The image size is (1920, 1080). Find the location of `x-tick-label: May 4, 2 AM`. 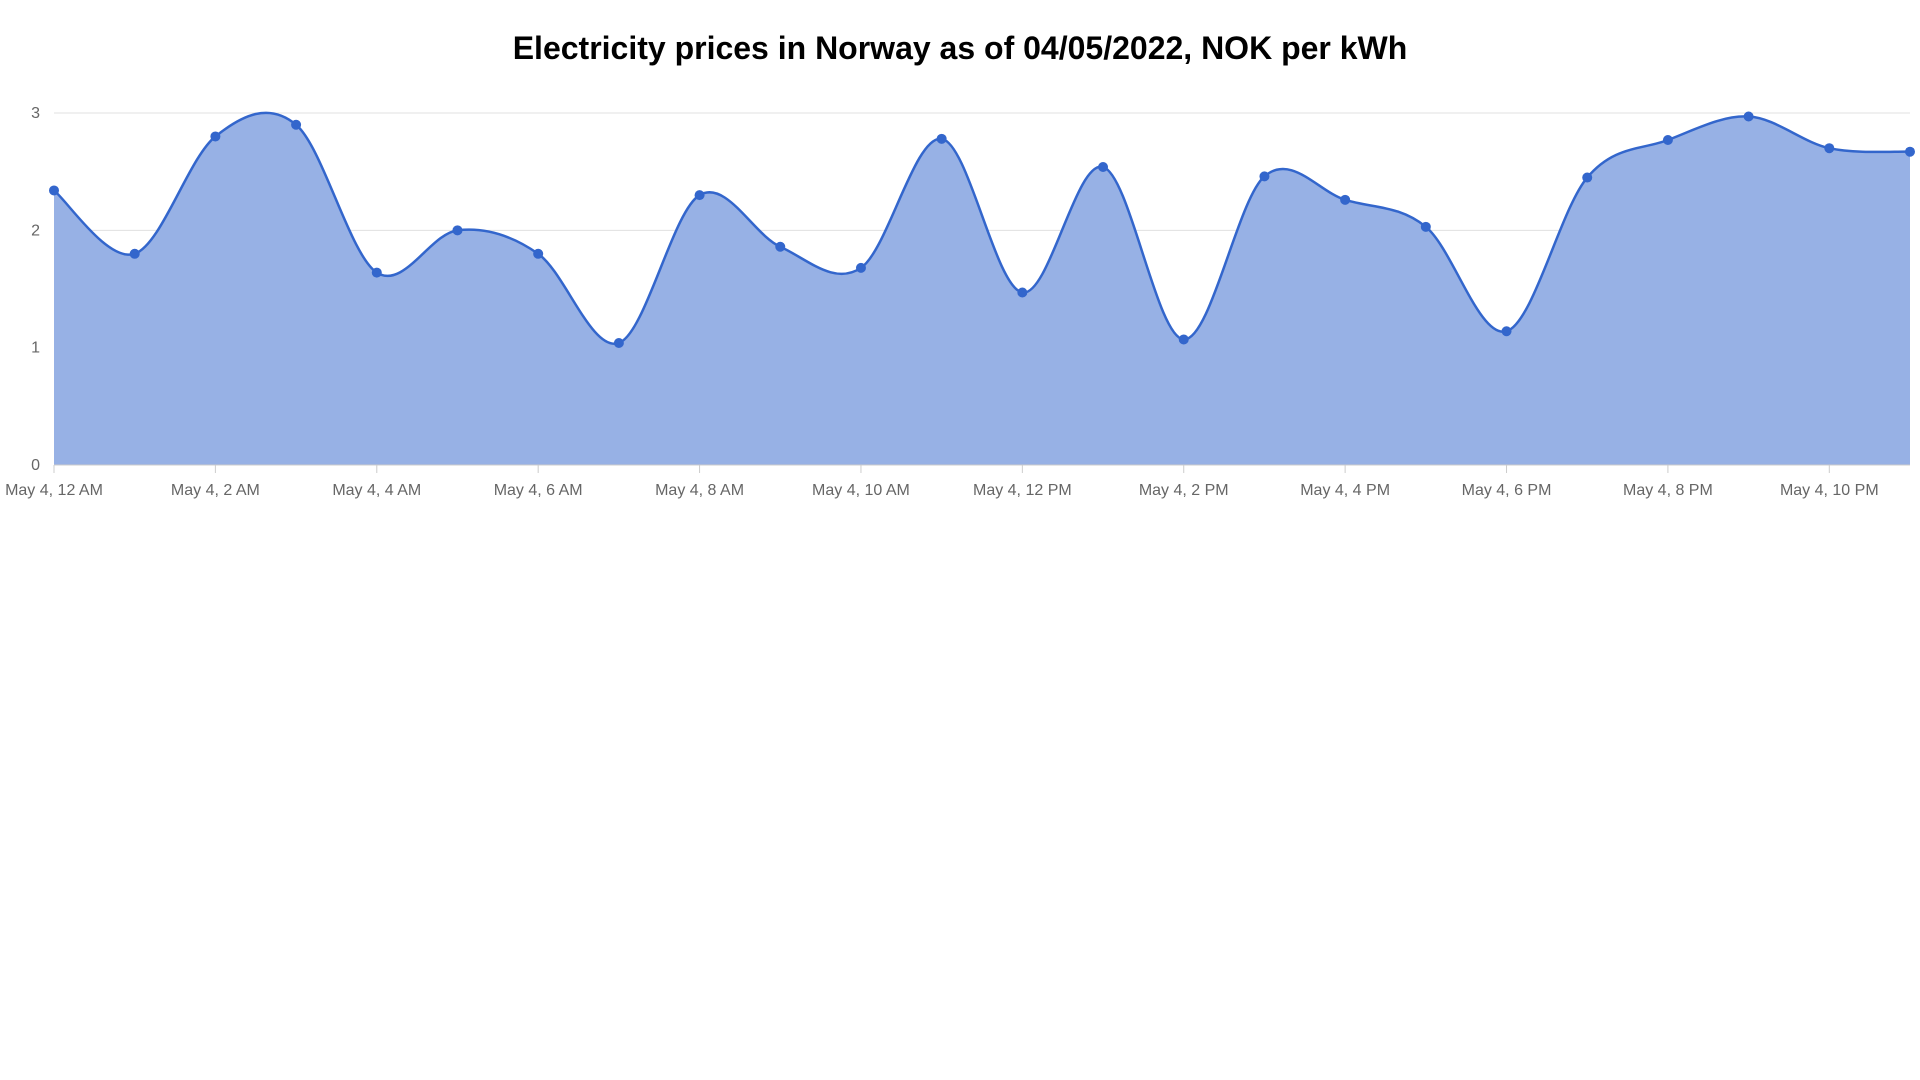

x-tick-label: May 4, 2 AM is located at coordinates (215, 490).